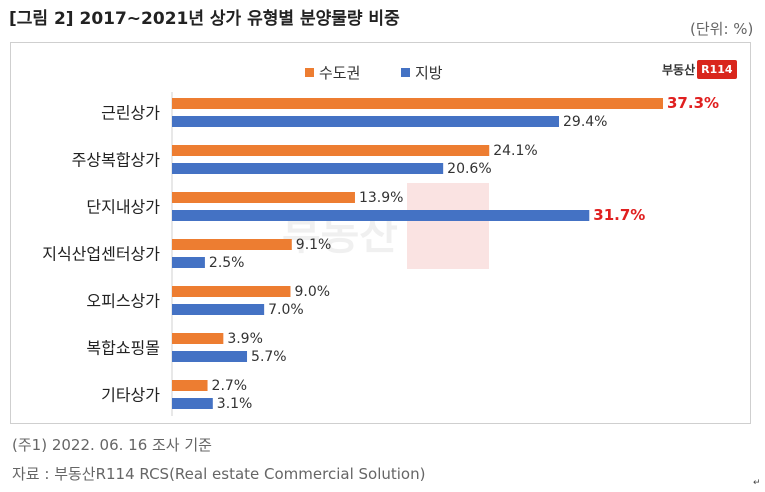 The height and width of the screenshot is (492, 765). Describe the element at coordinates (314, 245) in the screenshot. I see `data-label-capital: 9.1%` at that location.